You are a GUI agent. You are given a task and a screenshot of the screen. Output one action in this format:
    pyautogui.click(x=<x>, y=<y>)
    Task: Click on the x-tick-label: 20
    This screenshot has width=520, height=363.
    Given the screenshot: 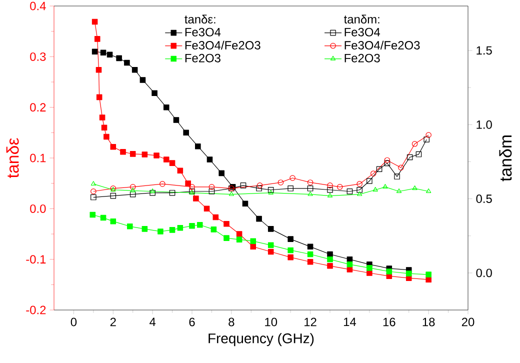 What is the action you would take?
    pyautogui.click(x=468, y=322)
    